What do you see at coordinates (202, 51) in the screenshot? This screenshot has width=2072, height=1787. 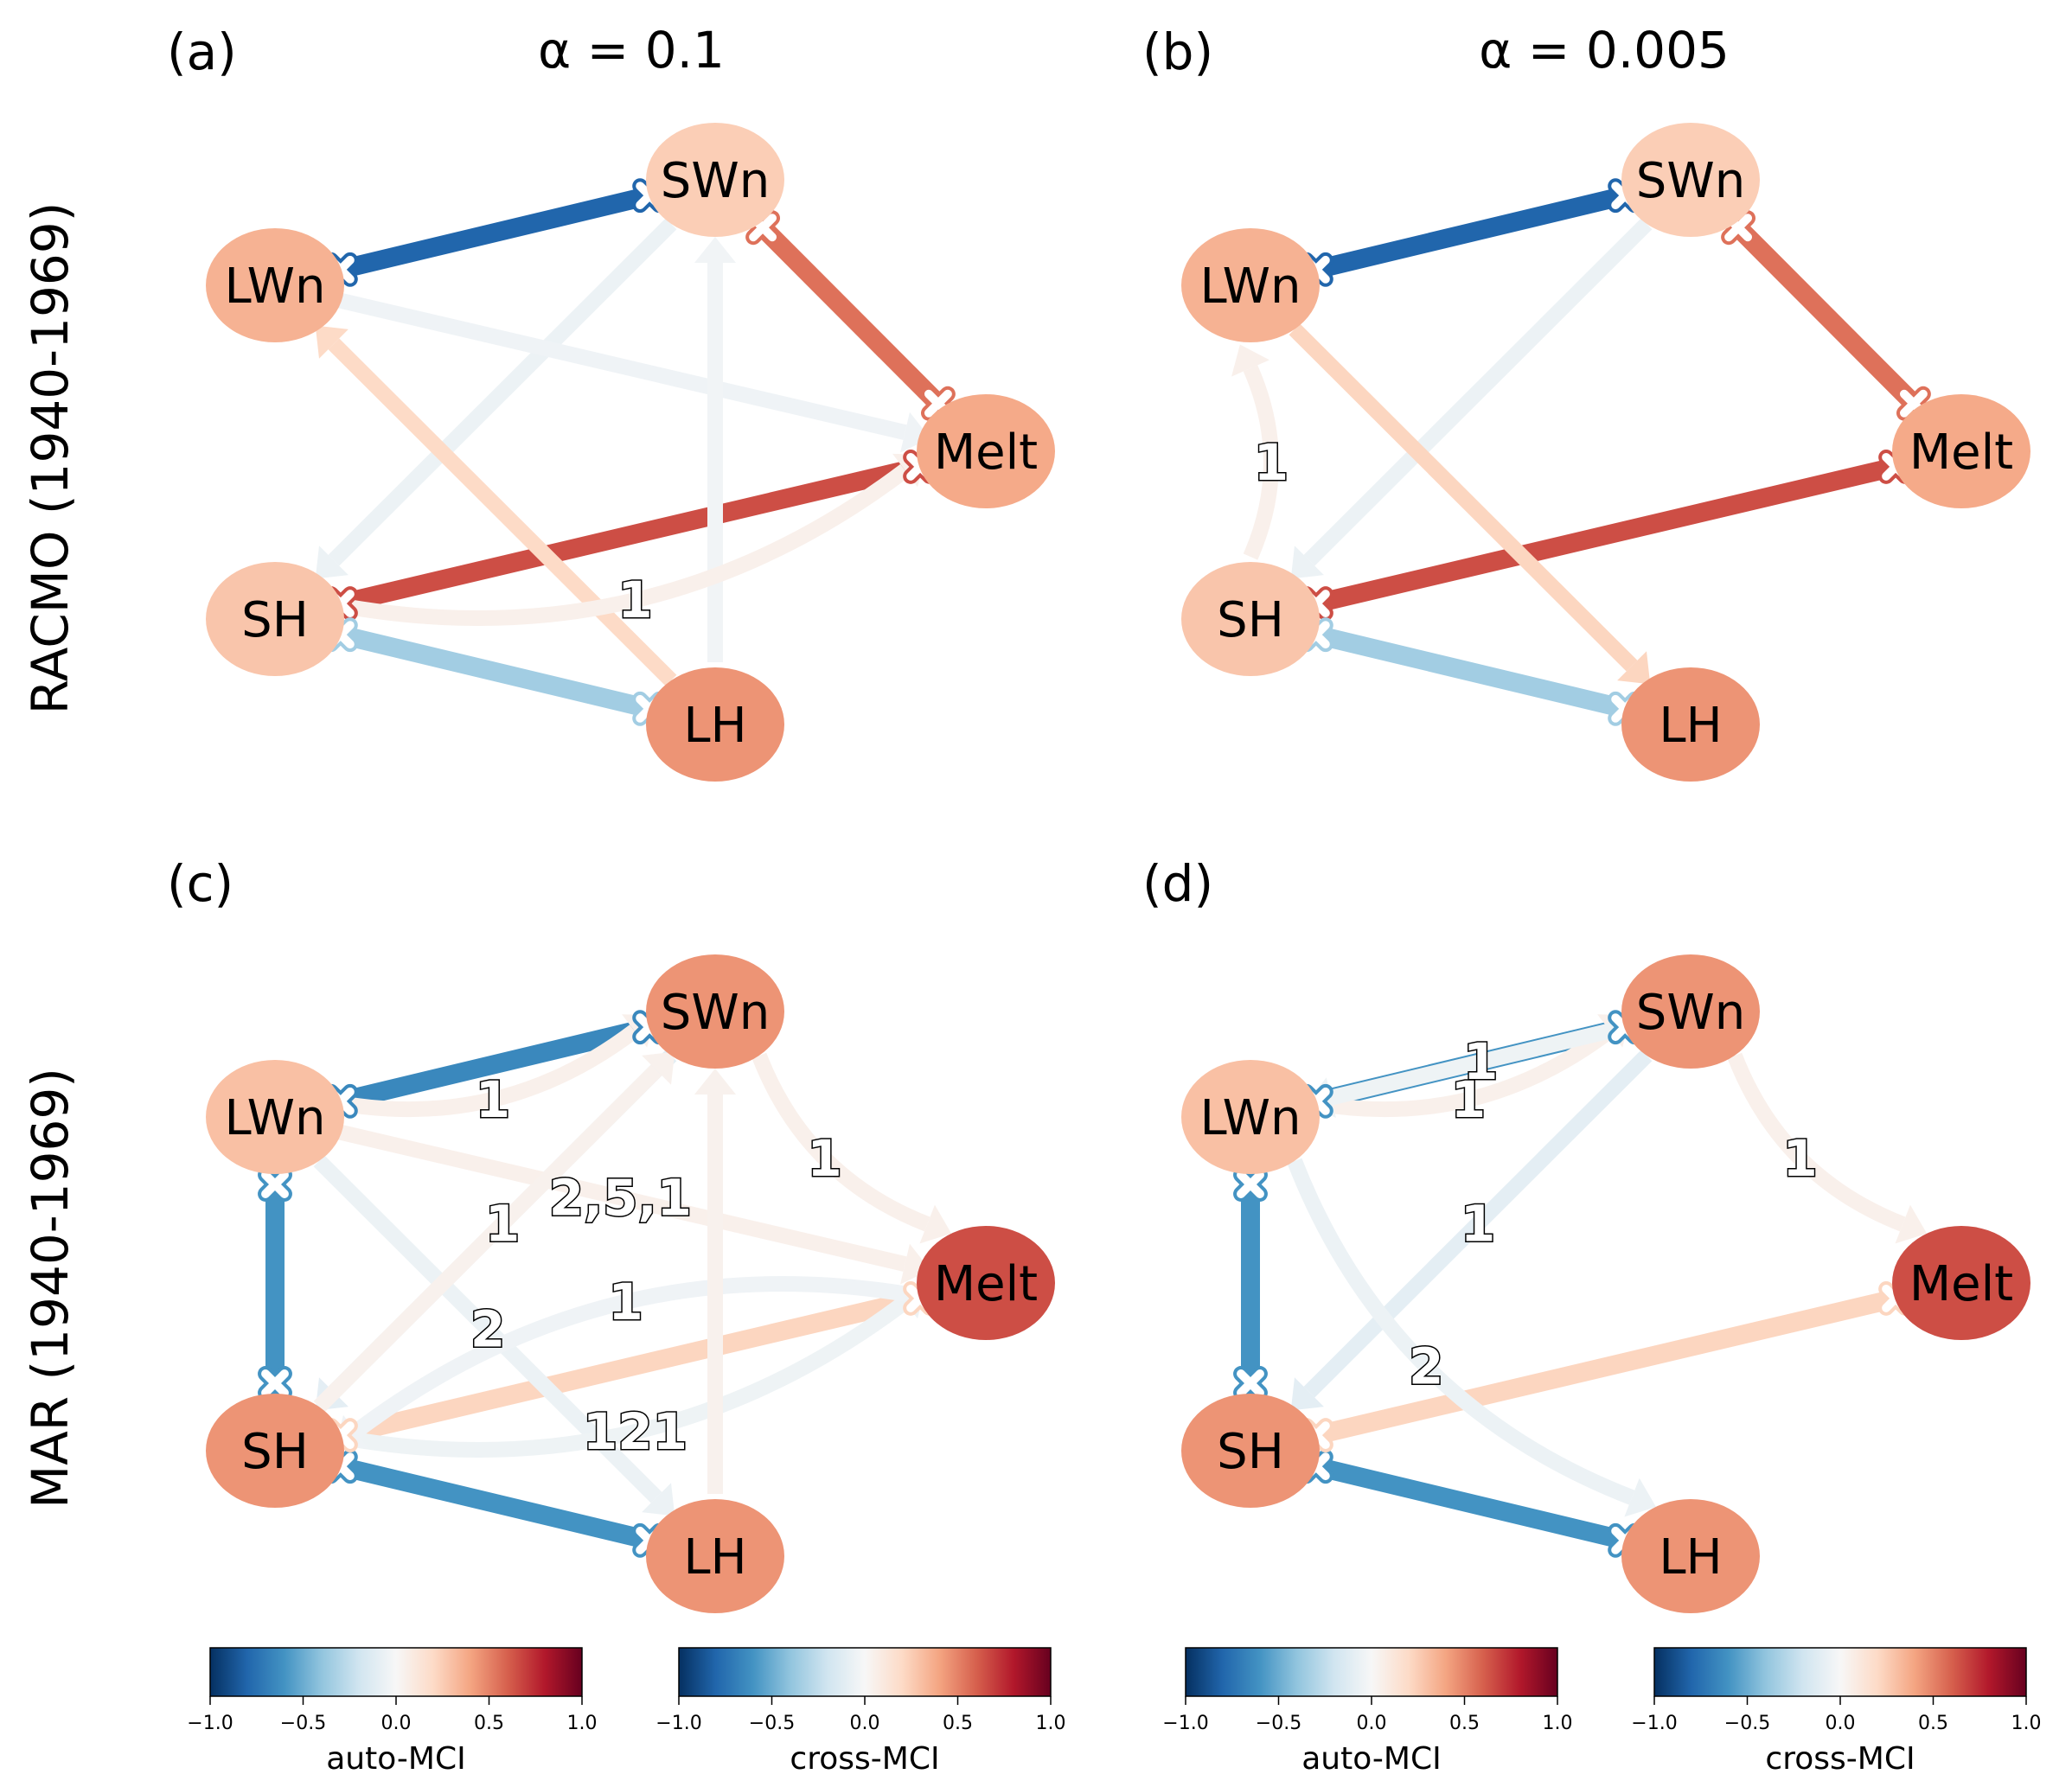 I see `panel-label-a: (a)` at bounding box center [202, 51].